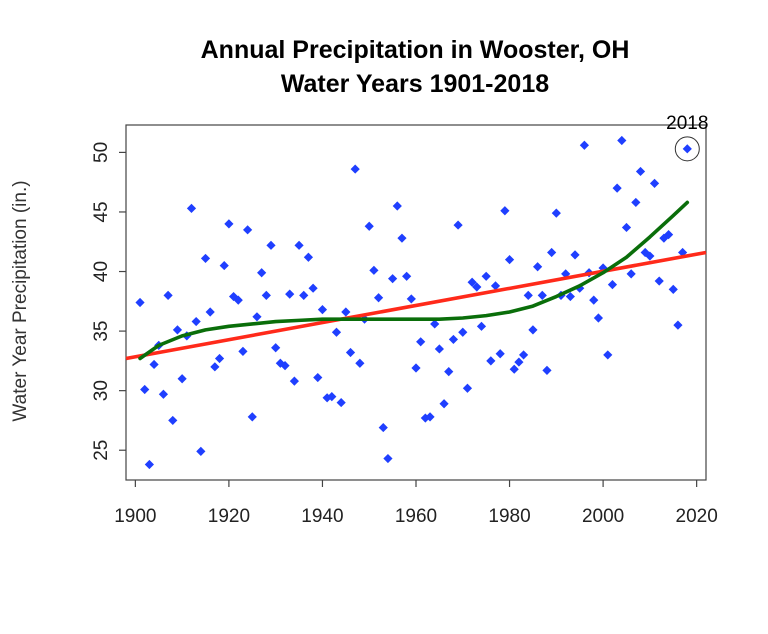 The image size is (768, 634). Describe the element at coordinates (402, 238) in the screenshot. I see `data-point-1957` at that location.